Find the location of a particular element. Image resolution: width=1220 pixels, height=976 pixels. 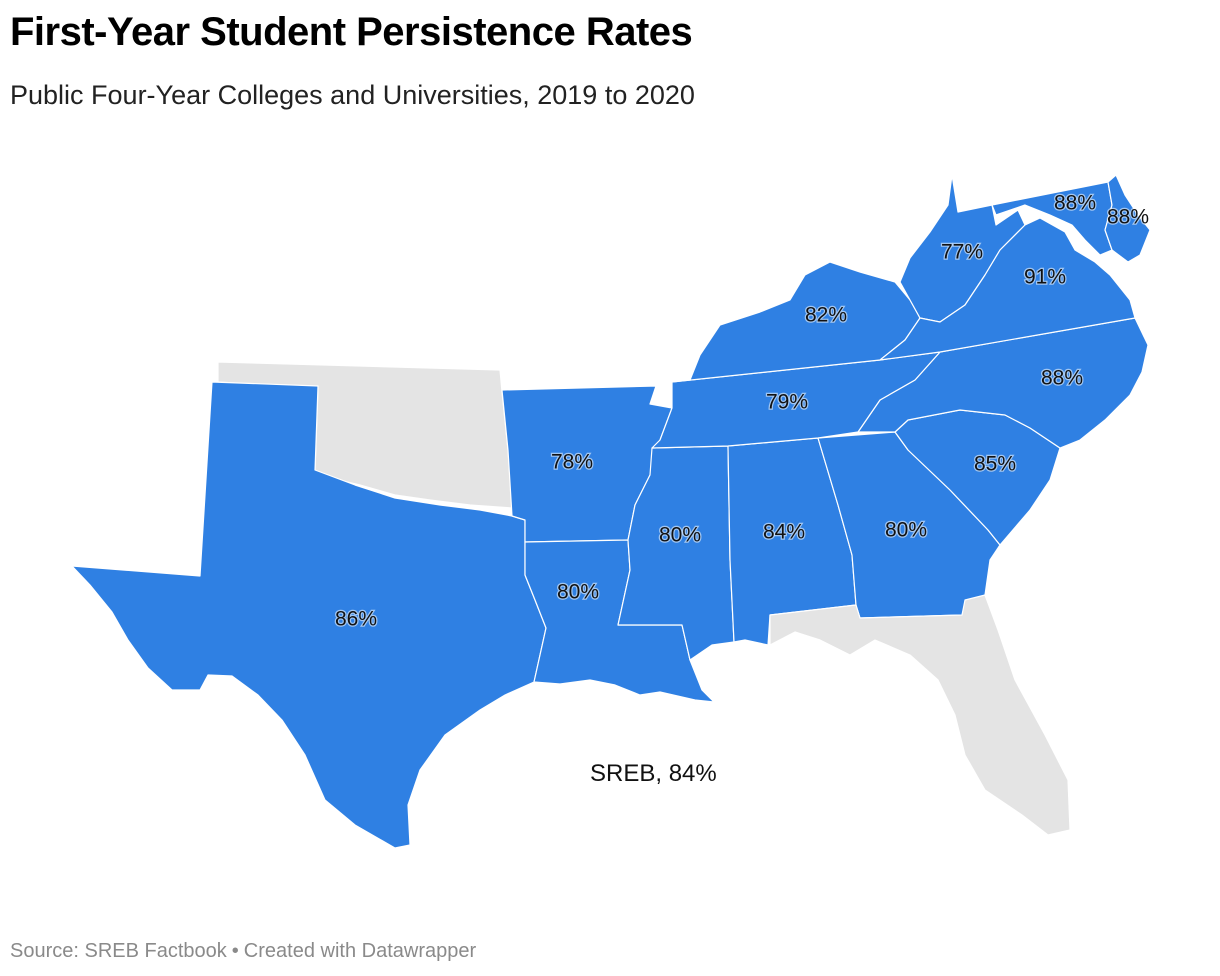

state-label-mississippi: 80% is located at coordinates (680, 535).